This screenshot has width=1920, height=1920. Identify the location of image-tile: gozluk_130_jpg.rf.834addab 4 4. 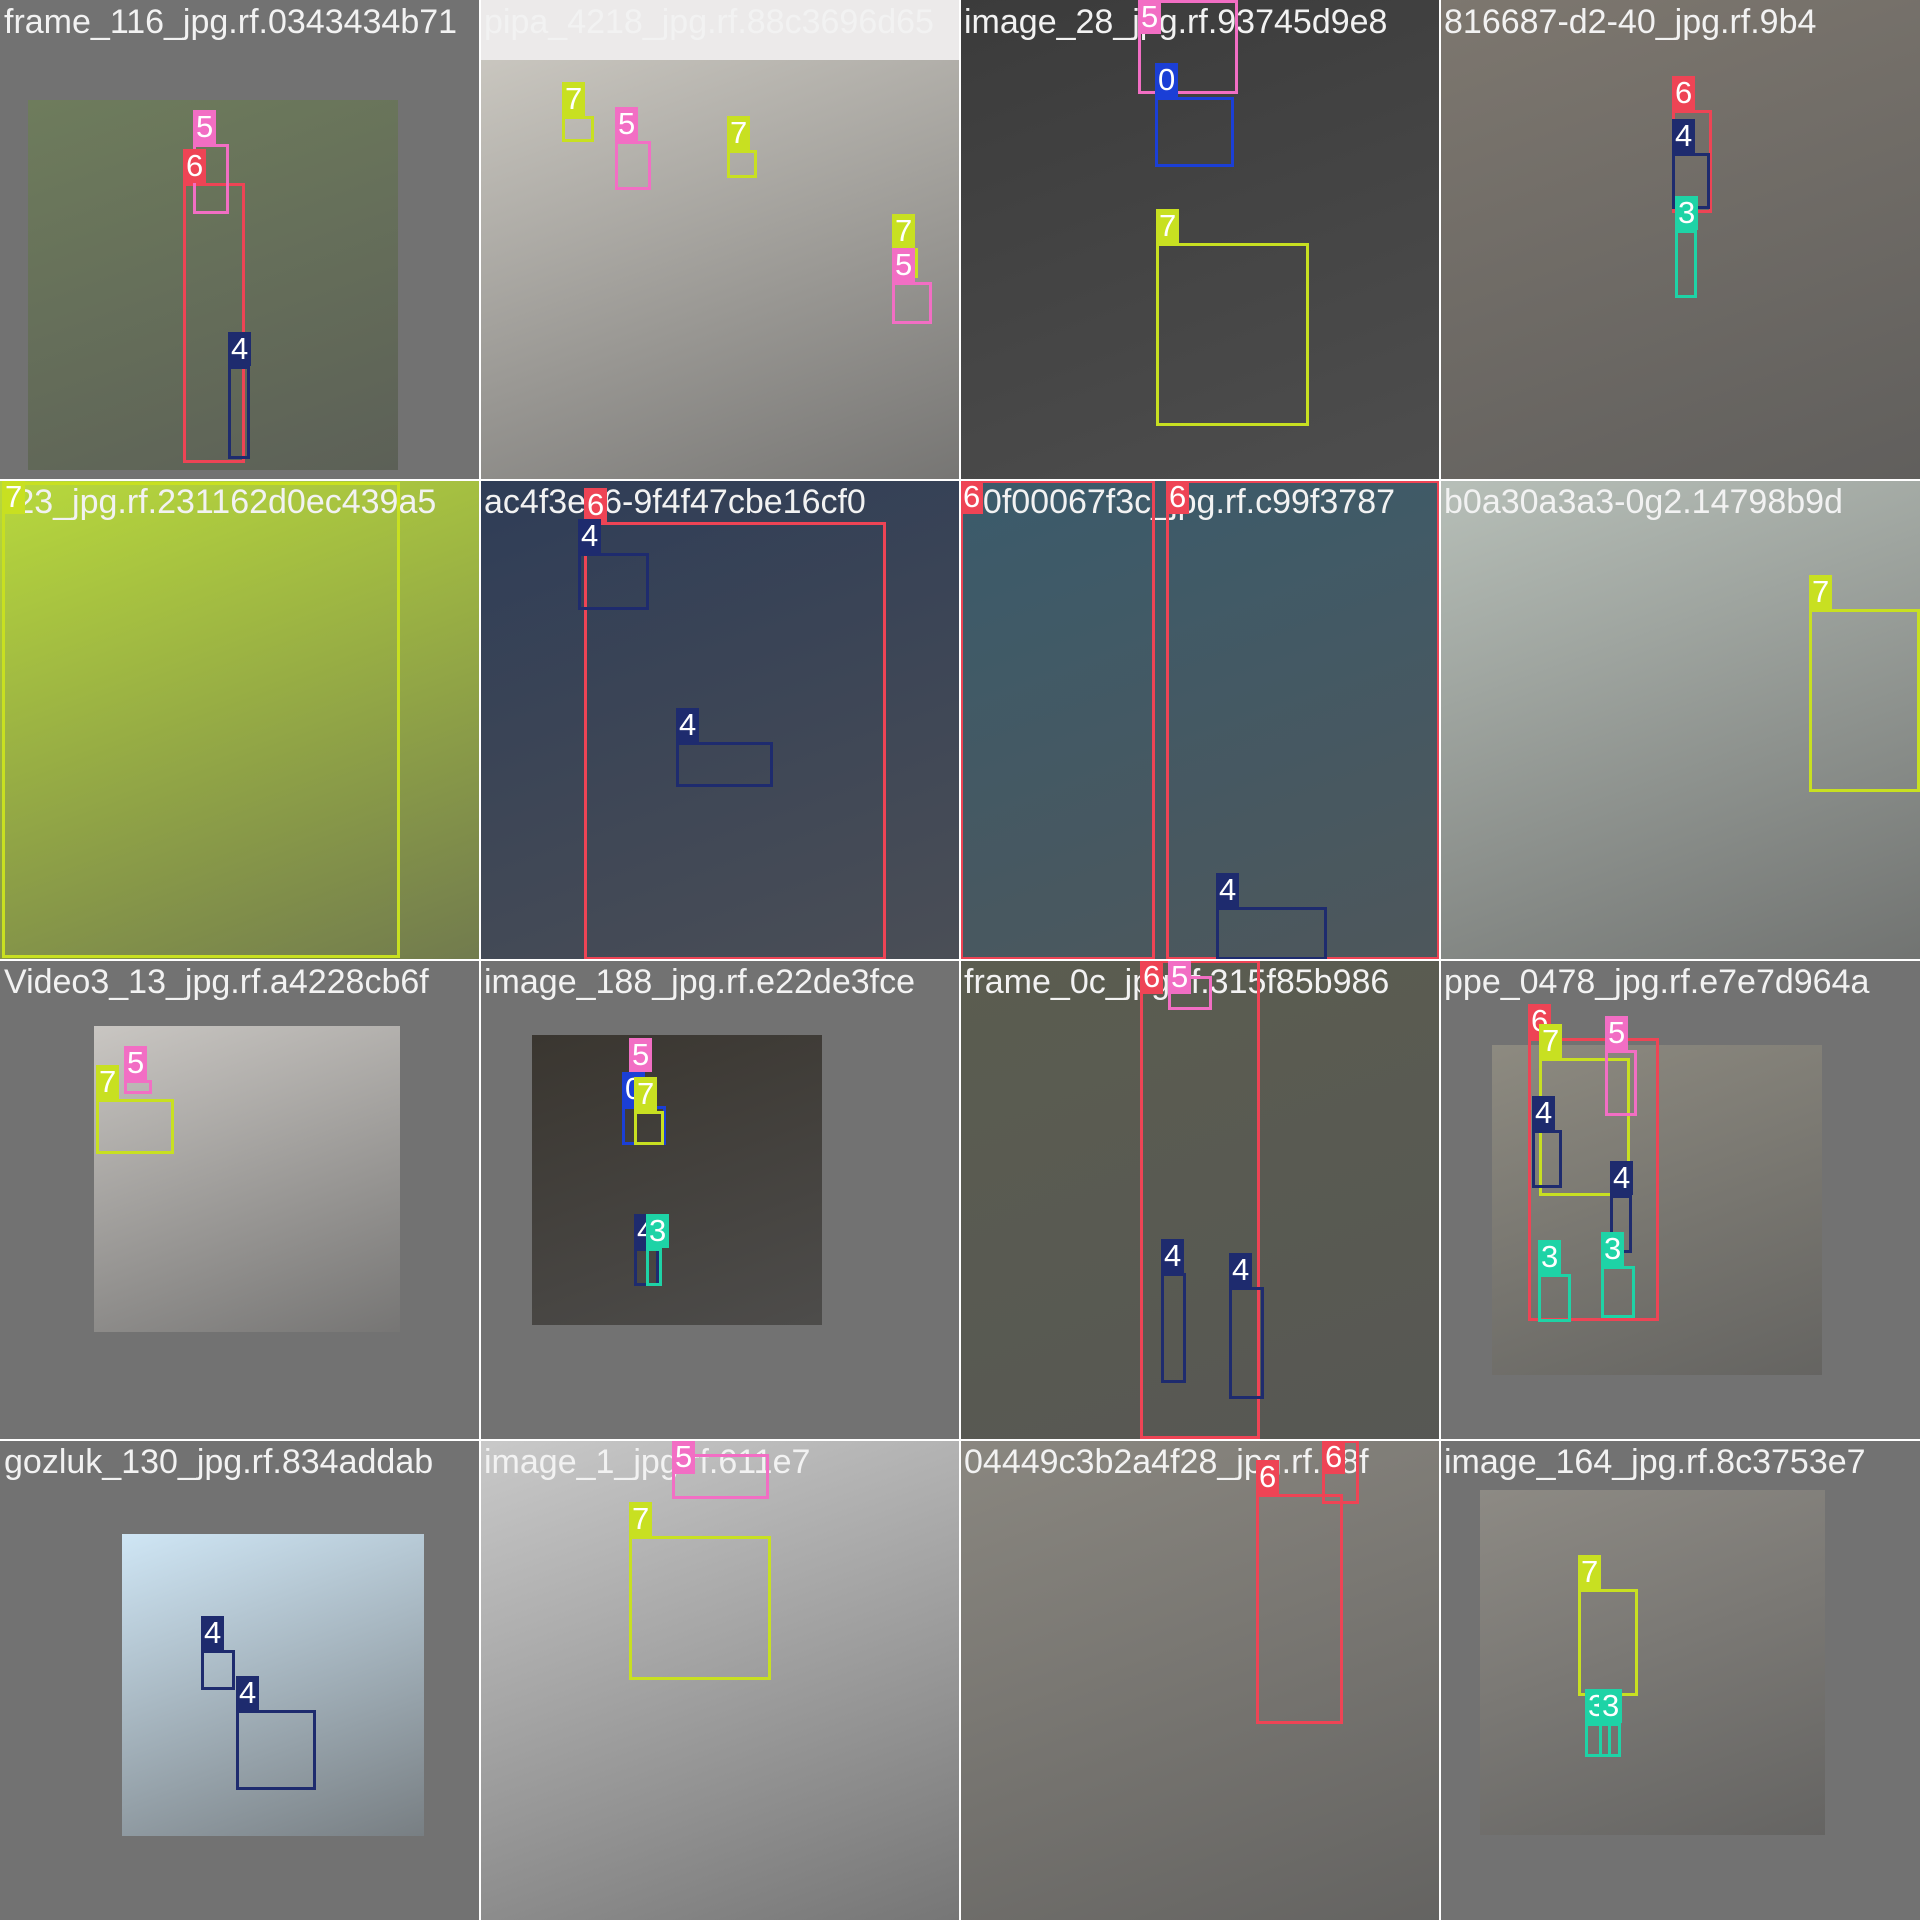
(240, 1680).